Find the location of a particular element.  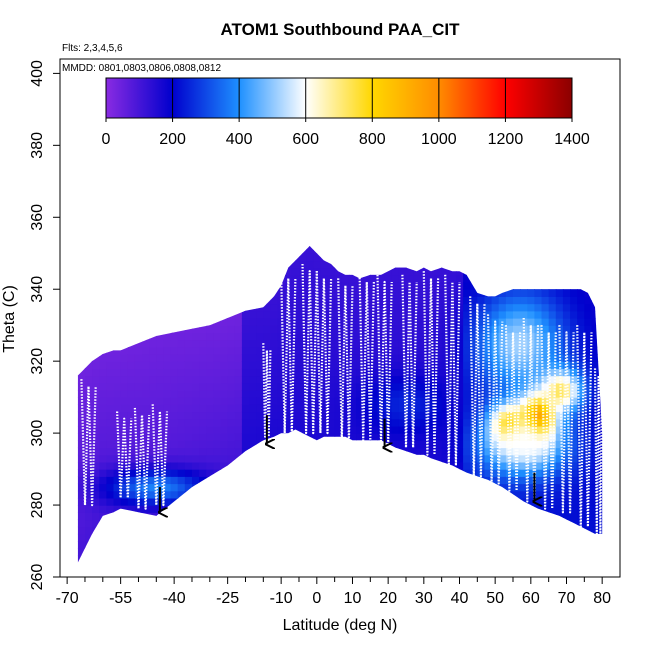

x-tick-label: 60 is located at coordinates (531, 598).